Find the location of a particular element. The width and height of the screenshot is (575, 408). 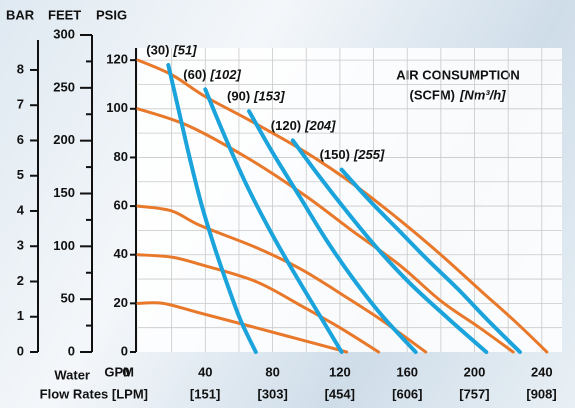

bar-tick-label: 8 is located at coordinates (20, 68).